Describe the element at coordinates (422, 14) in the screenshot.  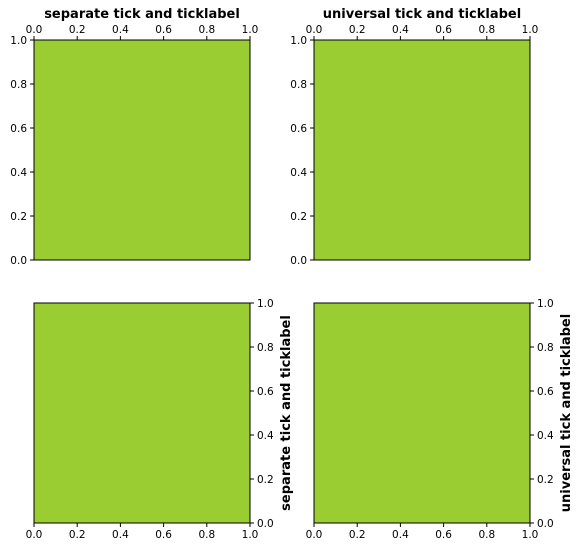
I see `axes-title: universal tick and ticklabel` at that location.